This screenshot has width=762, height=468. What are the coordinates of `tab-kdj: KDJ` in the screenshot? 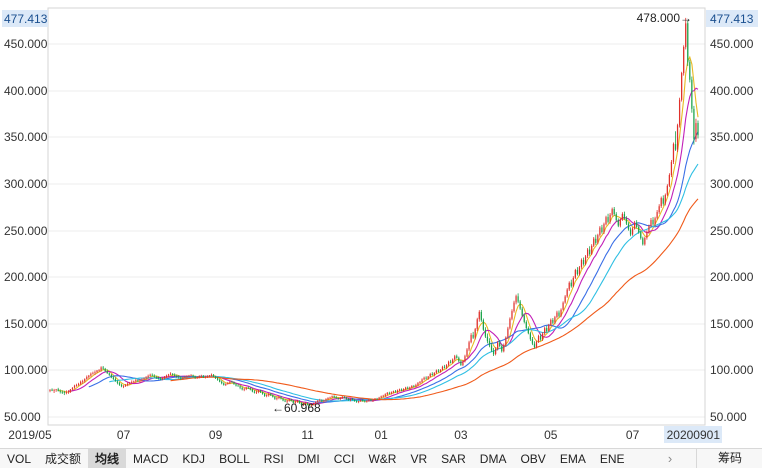 It's located at (194, 458).